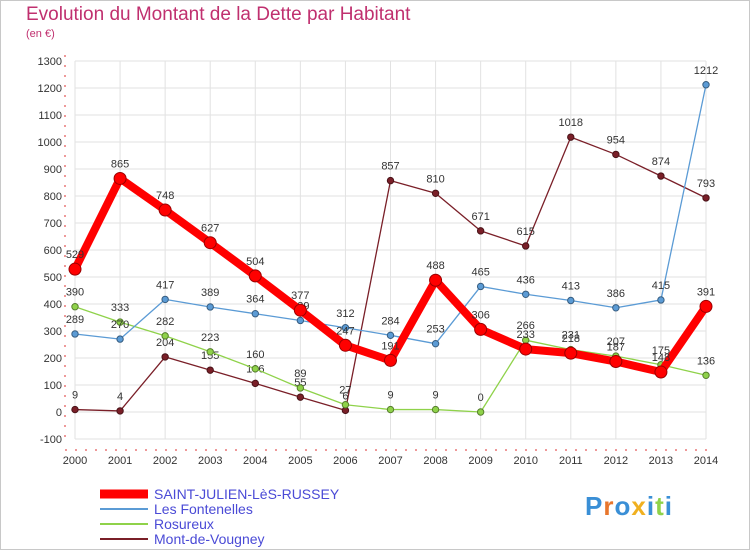 This screenshot has height=550, width=750. I want to click on y-tick-label: 600, so click(53, 251).